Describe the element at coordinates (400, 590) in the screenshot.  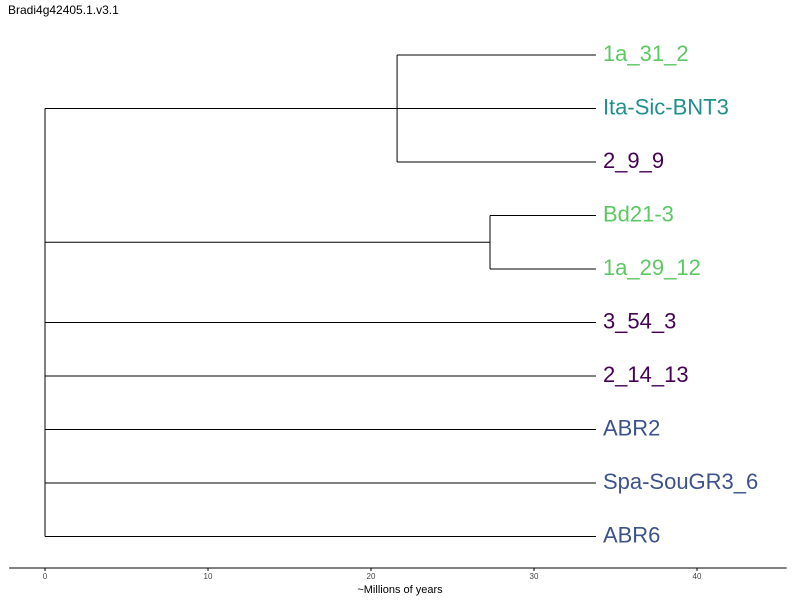
I see `axis-title: ~Millions of years` at that location.